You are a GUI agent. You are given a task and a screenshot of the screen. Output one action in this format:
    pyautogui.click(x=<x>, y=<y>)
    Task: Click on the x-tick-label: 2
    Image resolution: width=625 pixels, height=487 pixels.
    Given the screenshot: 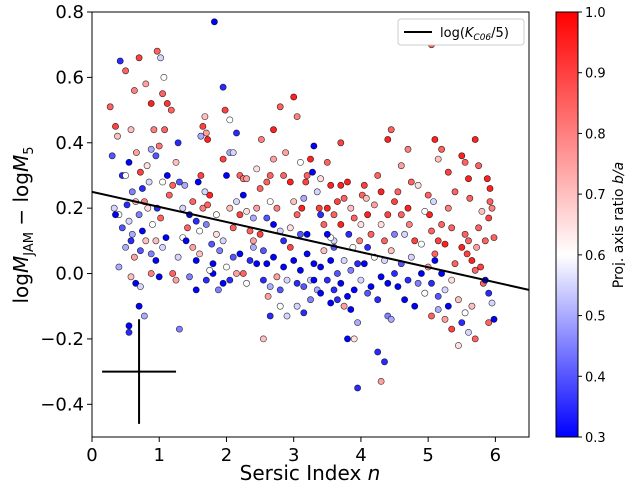 What is the action you would take?
    pyautogui.click(x=226, y=455)
    